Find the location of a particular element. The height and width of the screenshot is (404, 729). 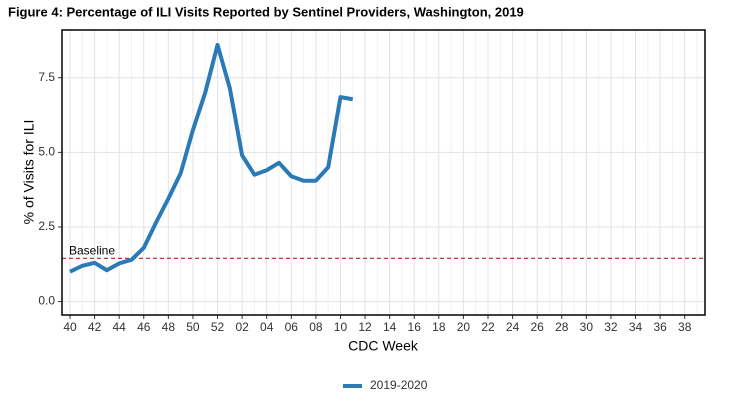

x-tick-label: 34 is located at coordinates (636, 327).